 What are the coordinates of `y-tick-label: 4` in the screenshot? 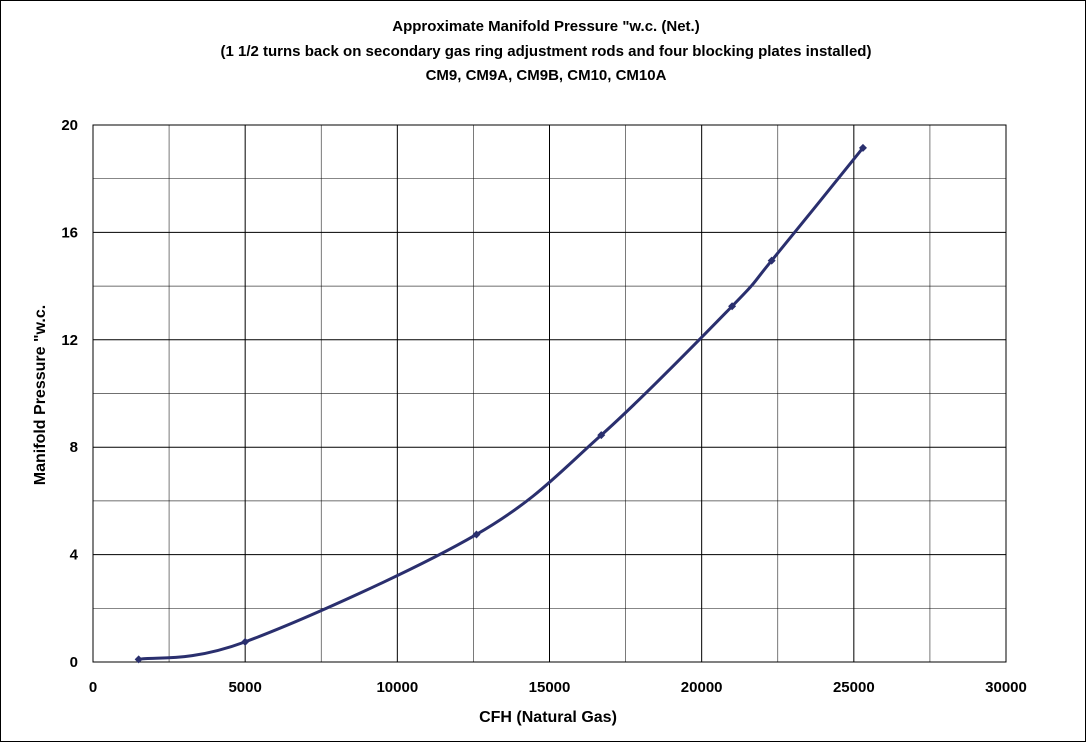 It's located at (74, 555).